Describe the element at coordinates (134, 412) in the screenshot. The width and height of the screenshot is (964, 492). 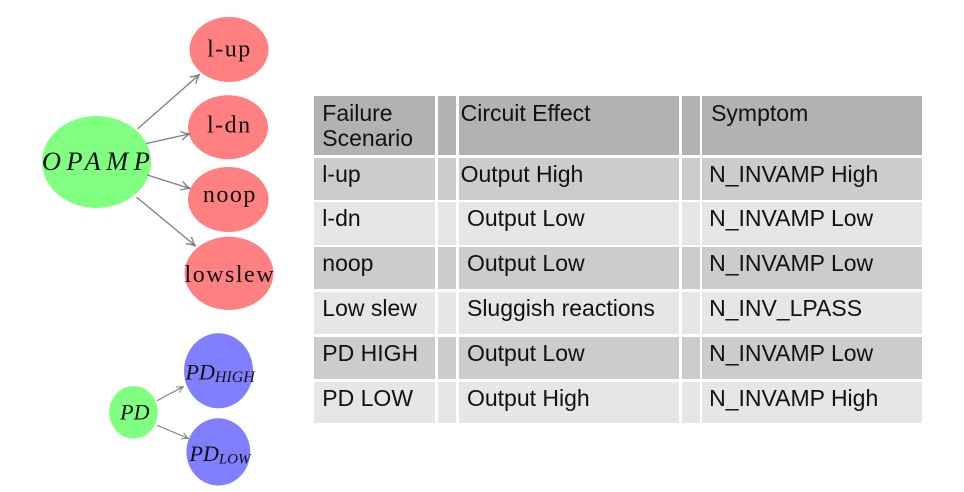
I see `svg-text: PD` at that location.